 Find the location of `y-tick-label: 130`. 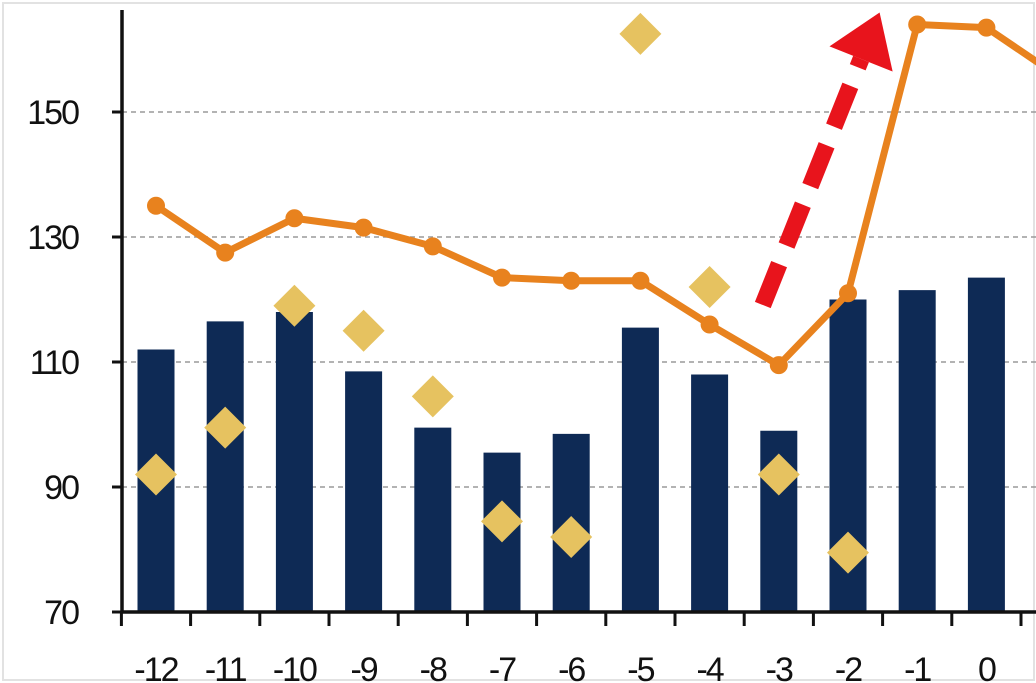

y-tick-label: 130 is located at coordinates (53, 238).